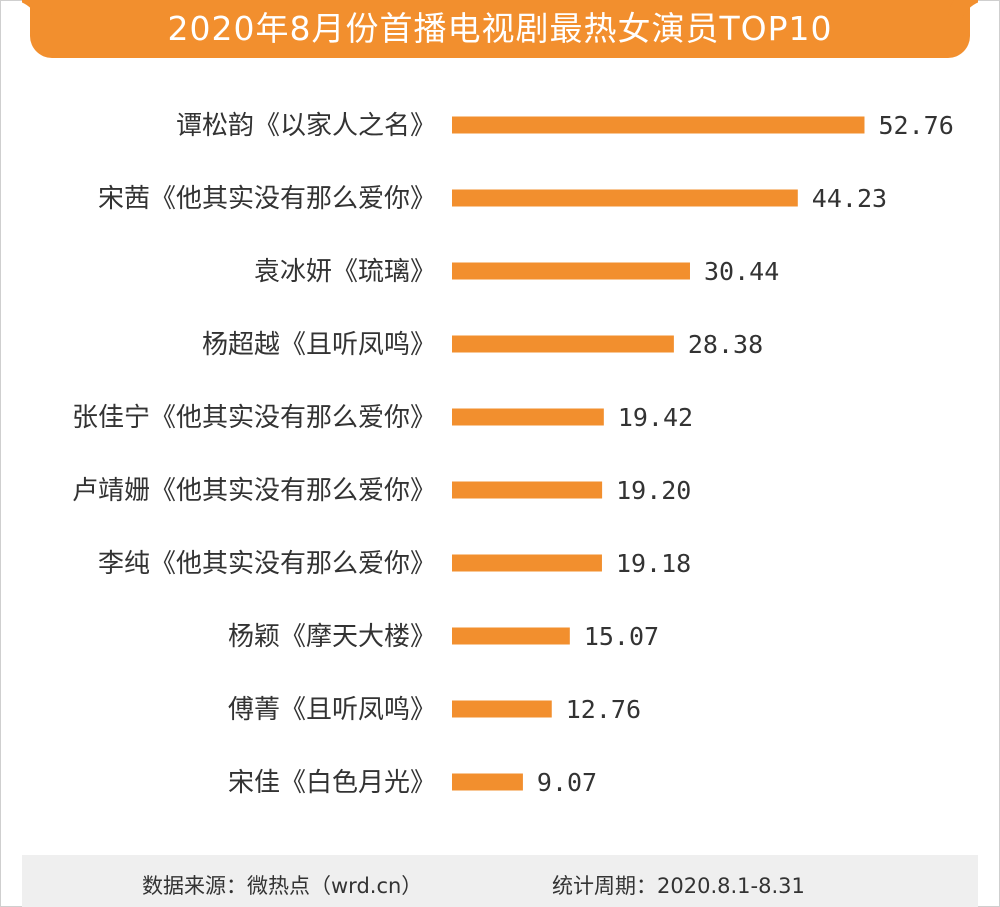 This screenshot has width=1000, height=907. I want to click on category-label: 卢靖姗《他其实没有那么爱你》, so click(254, 491).